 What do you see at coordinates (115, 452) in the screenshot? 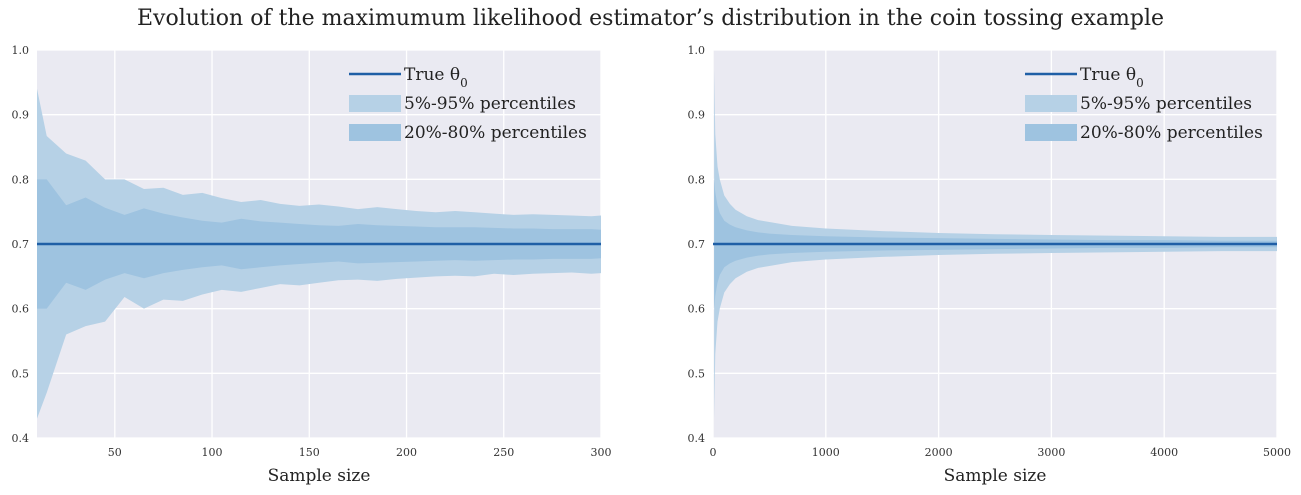
I see `x-tick-label: 50` at bounding box center [115, 452].